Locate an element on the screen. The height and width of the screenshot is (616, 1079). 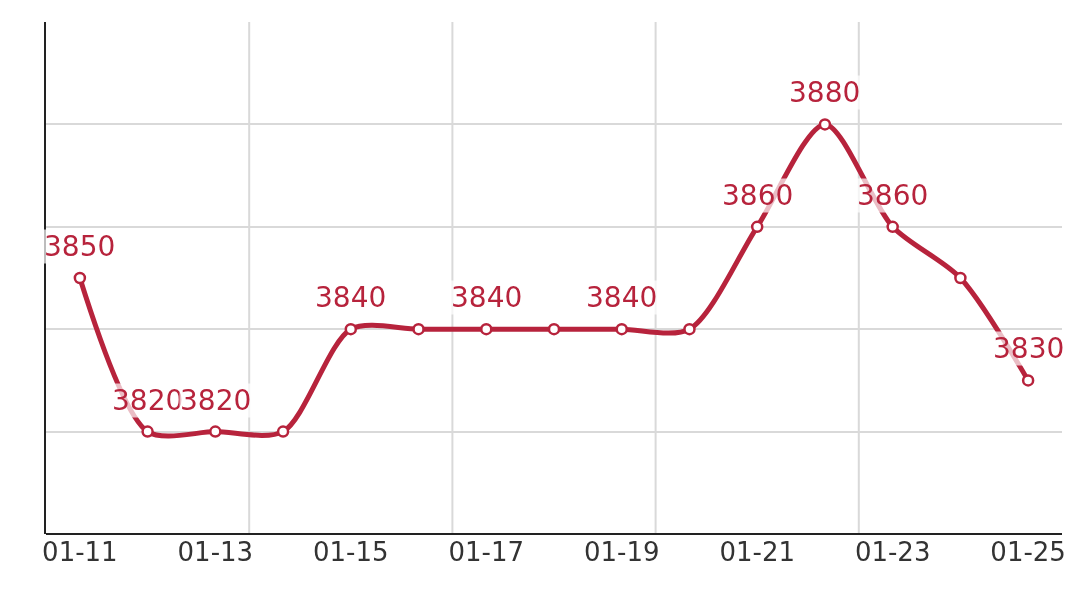
x-tick-label: 01-13 is located at coordinates (215, 552).